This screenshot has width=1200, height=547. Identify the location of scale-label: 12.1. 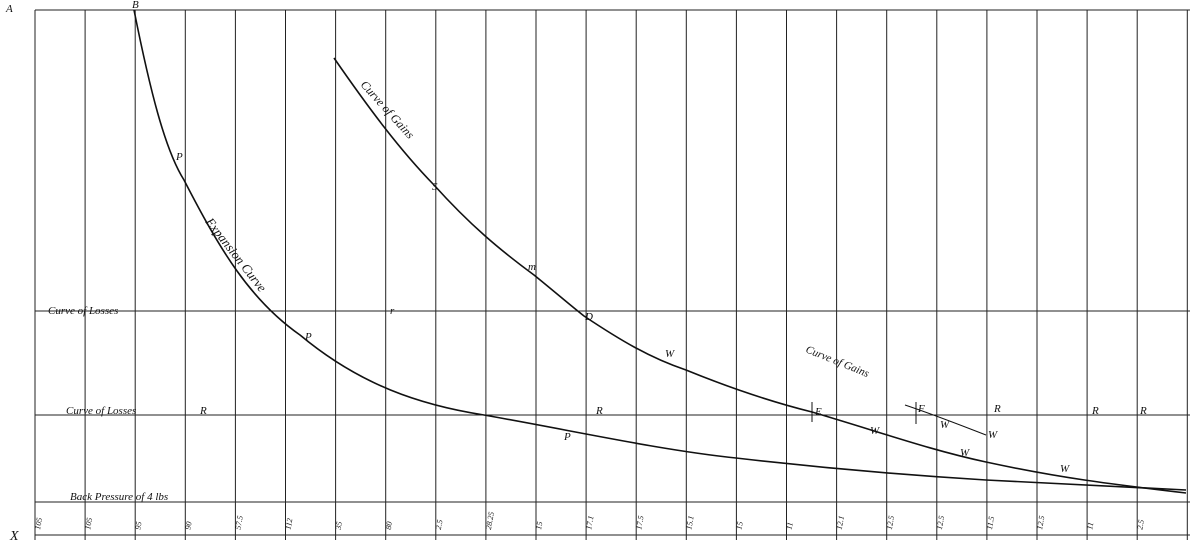
(840, 522).